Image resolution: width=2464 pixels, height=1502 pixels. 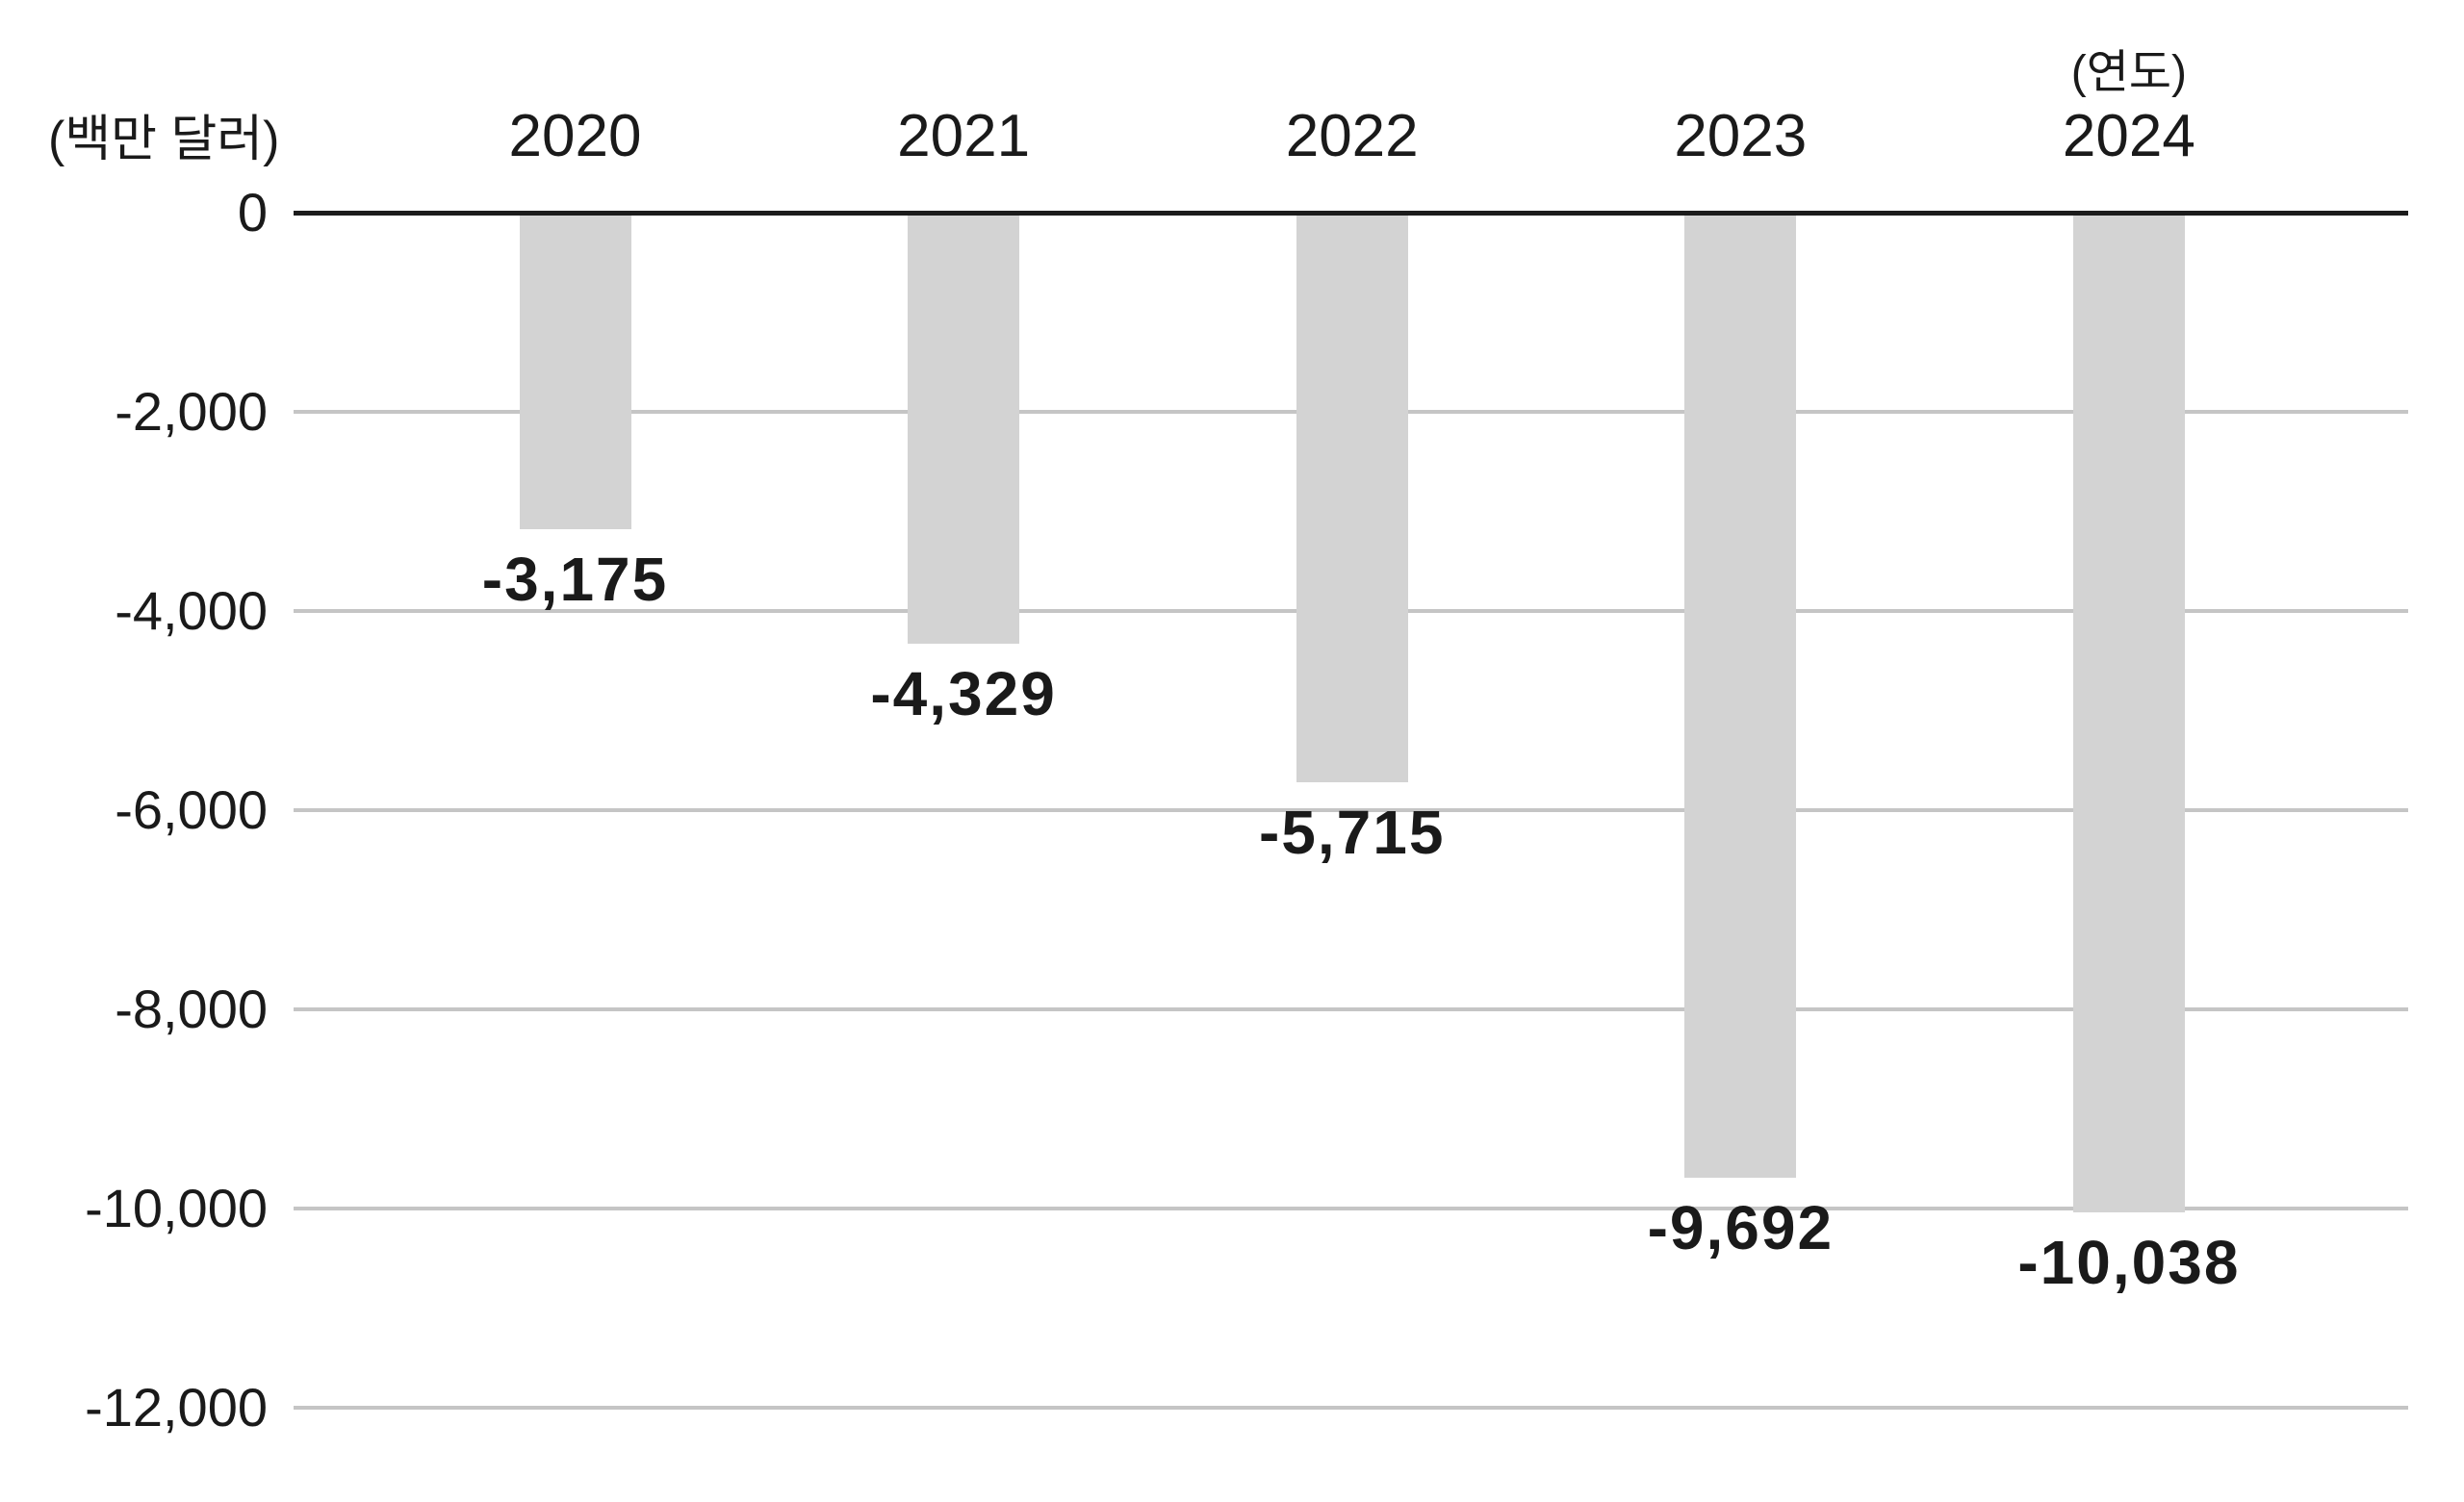 I want to click on y-tick-label: -10,000, so click(x=176, y=1208).